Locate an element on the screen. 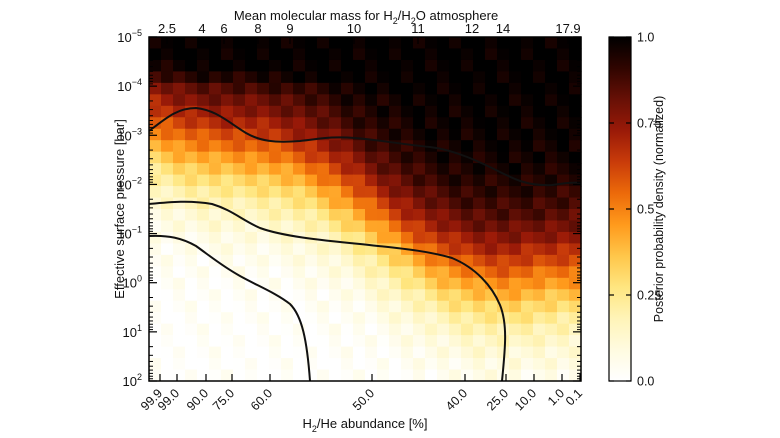 The height and width of the screenshot is (438, 780). top-tick-label: 12 is located at coordinates (472, 28).